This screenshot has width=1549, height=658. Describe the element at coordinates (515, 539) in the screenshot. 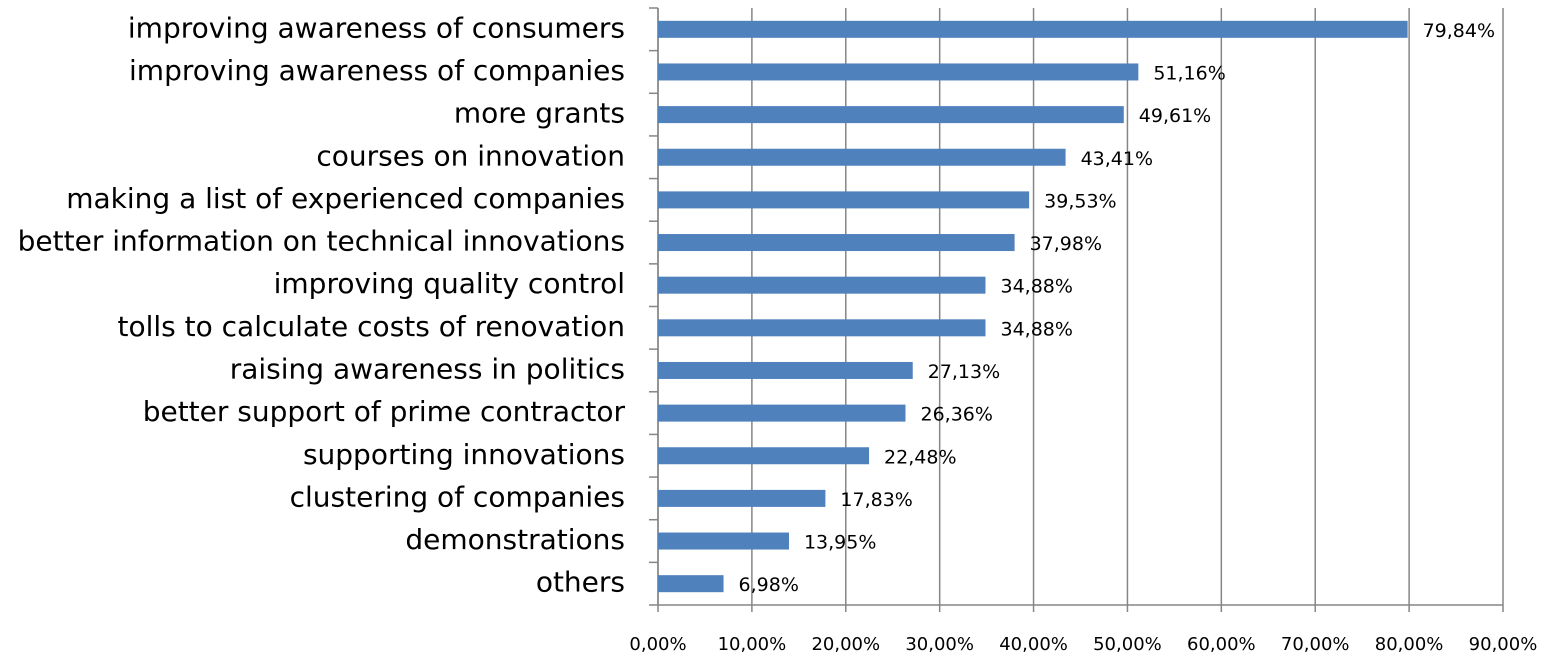

I see `category-label: demonstrations` at that location.